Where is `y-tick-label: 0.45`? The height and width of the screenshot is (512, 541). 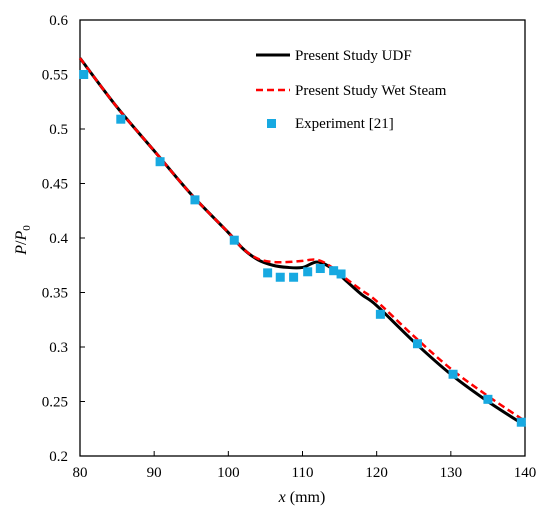
y-tick-label: 0.45 is located at coordinates (55, 185).